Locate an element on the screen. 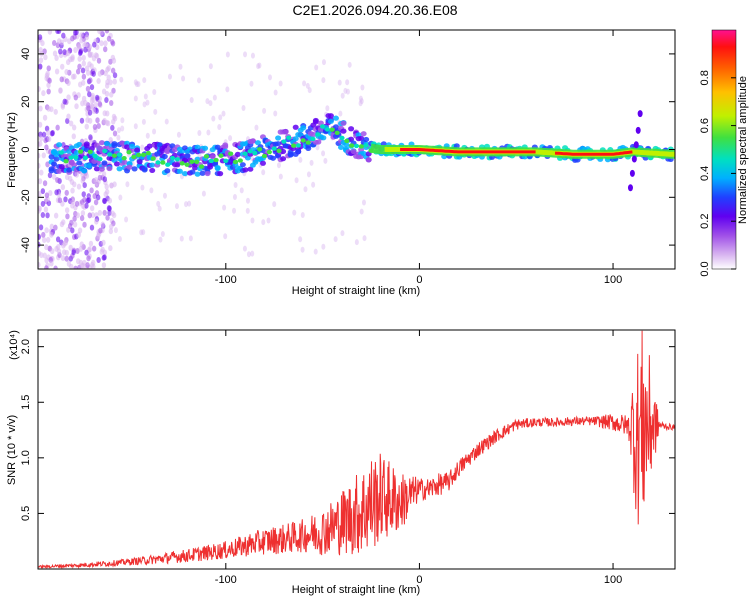 The width and height of the screenshot is (750, 600). spectrogram-ytick-label: -20 is located at coordinates (26, 197).